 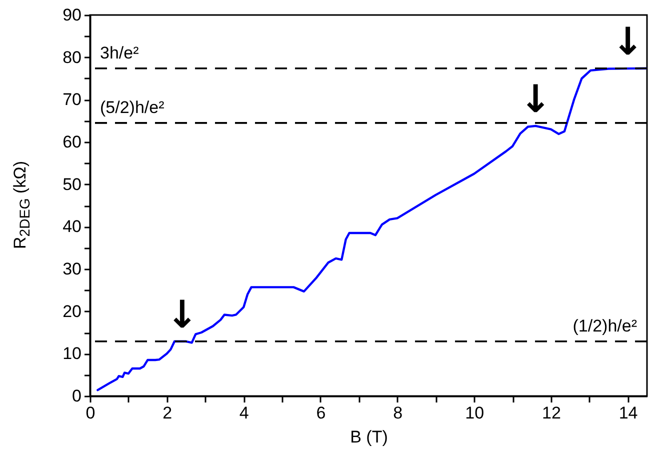 I want to click on y-tick-label: 60, so click(x=72, y=142).